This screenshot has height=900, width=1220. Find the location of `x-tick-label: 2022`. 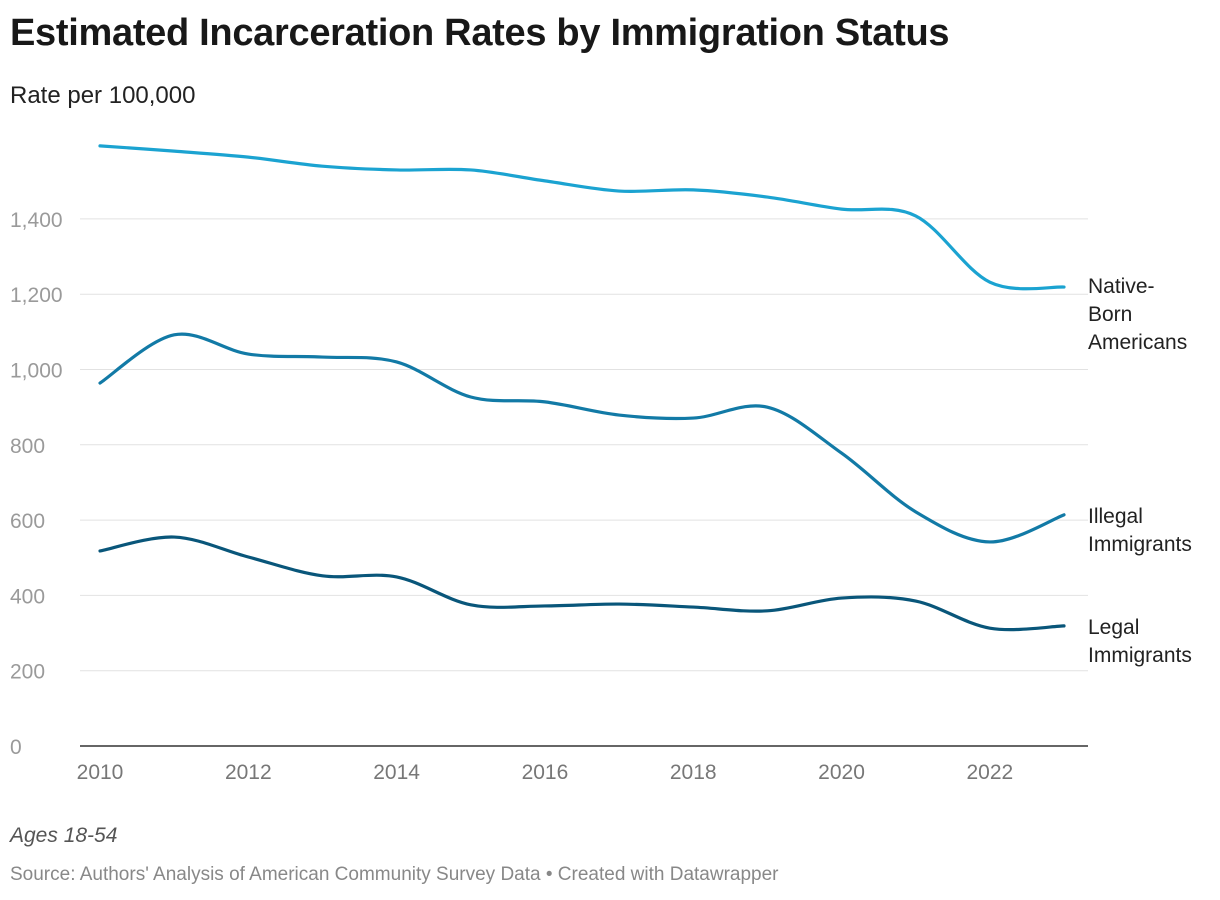

x-tick-label: 2022 is located at coordinates (989, 772).